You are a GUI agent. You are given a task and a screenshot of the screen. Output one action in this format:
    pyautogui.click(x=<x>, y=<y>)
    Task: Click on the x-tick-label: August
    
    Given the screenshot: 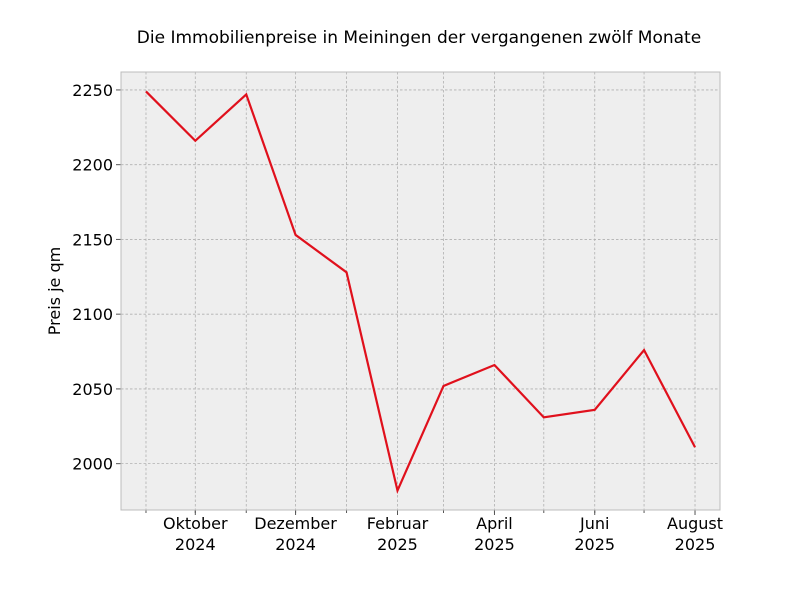 What is the action you would take?
    pyautogui.click(x=695, y=523)
    